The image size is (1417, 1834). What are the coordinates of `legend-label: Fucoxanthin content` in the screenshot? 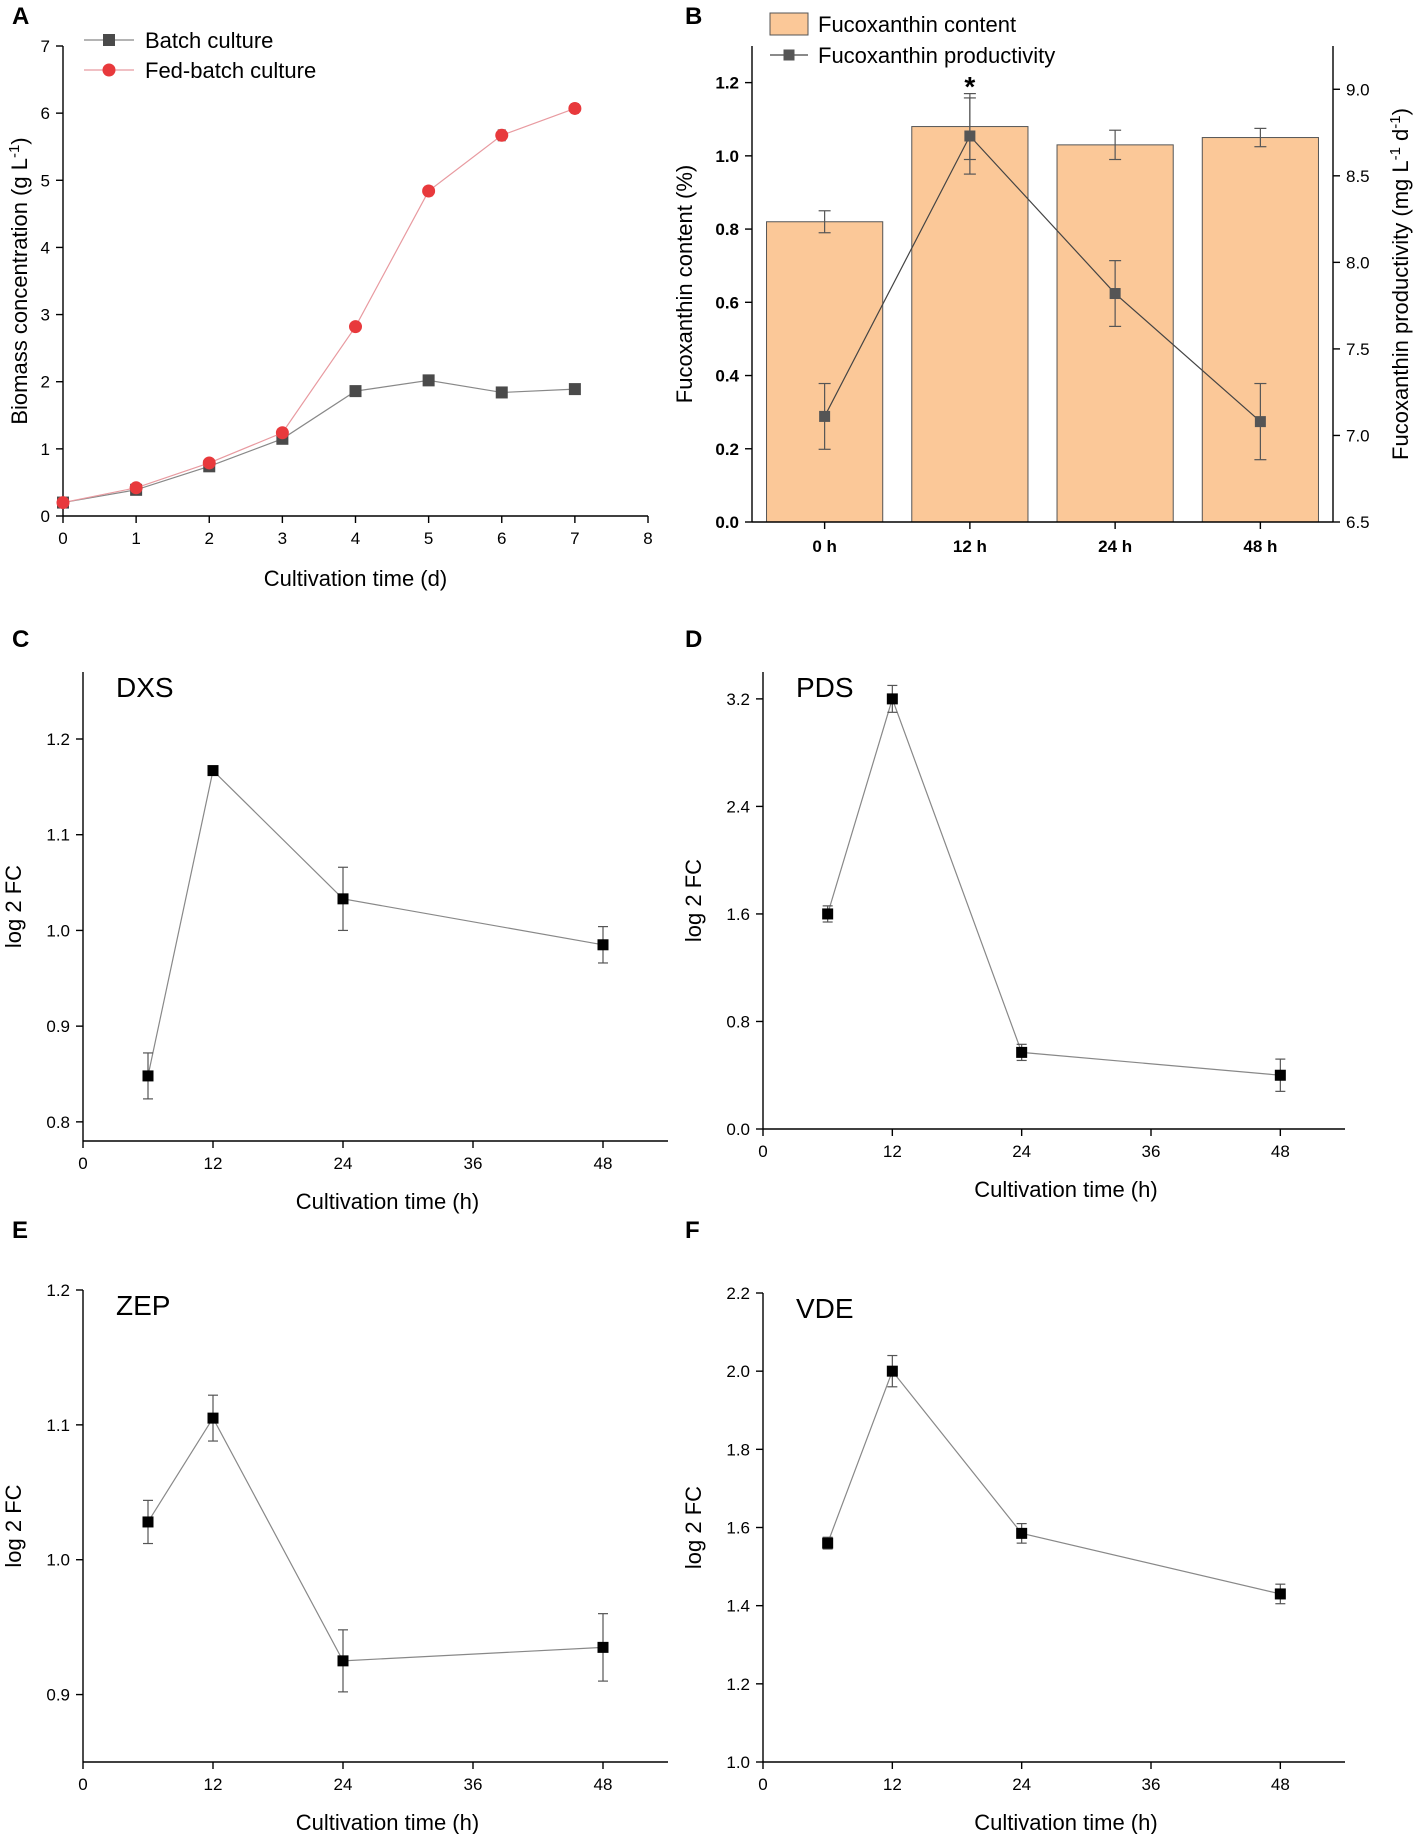 It's located at (917, 24).